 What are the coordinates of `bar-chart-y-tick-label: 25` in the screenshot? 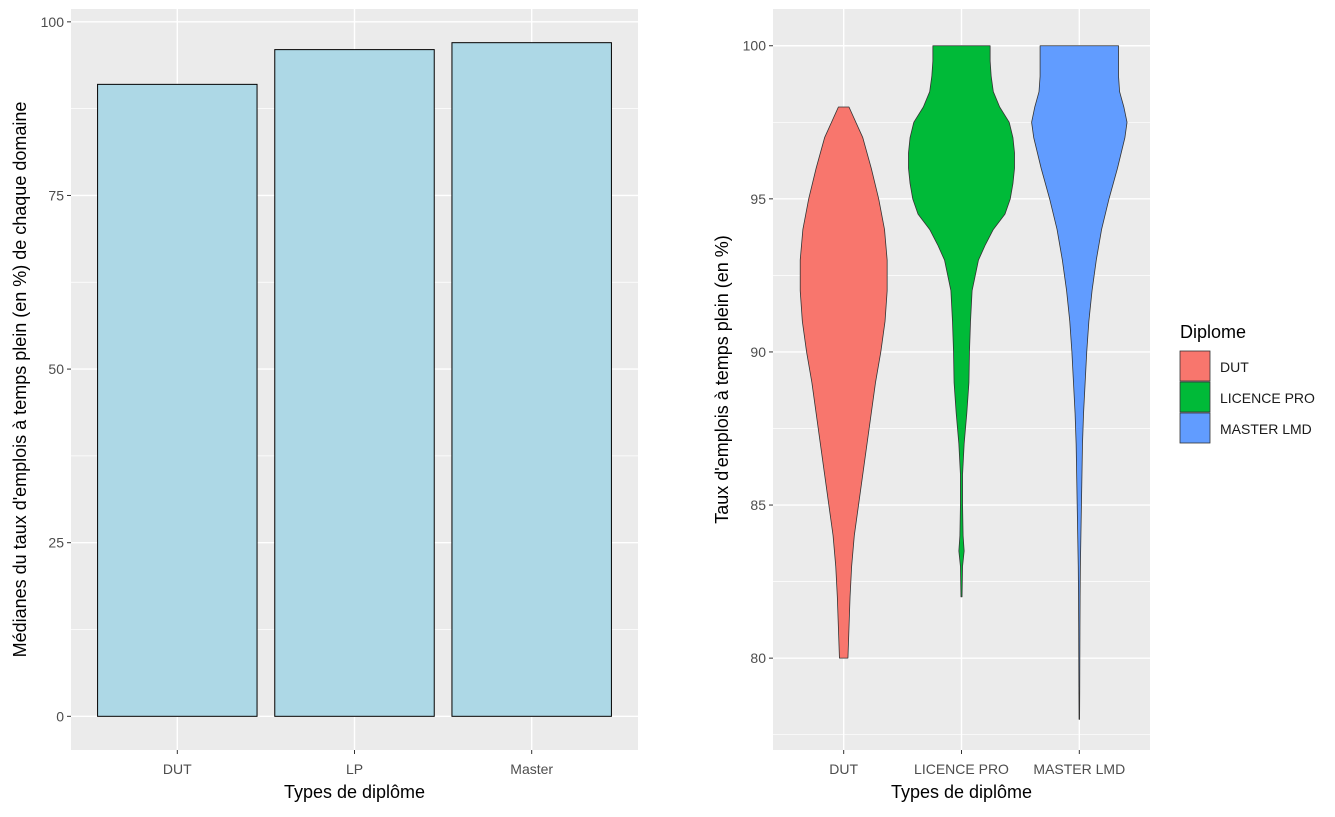 It's located at (56, 543).